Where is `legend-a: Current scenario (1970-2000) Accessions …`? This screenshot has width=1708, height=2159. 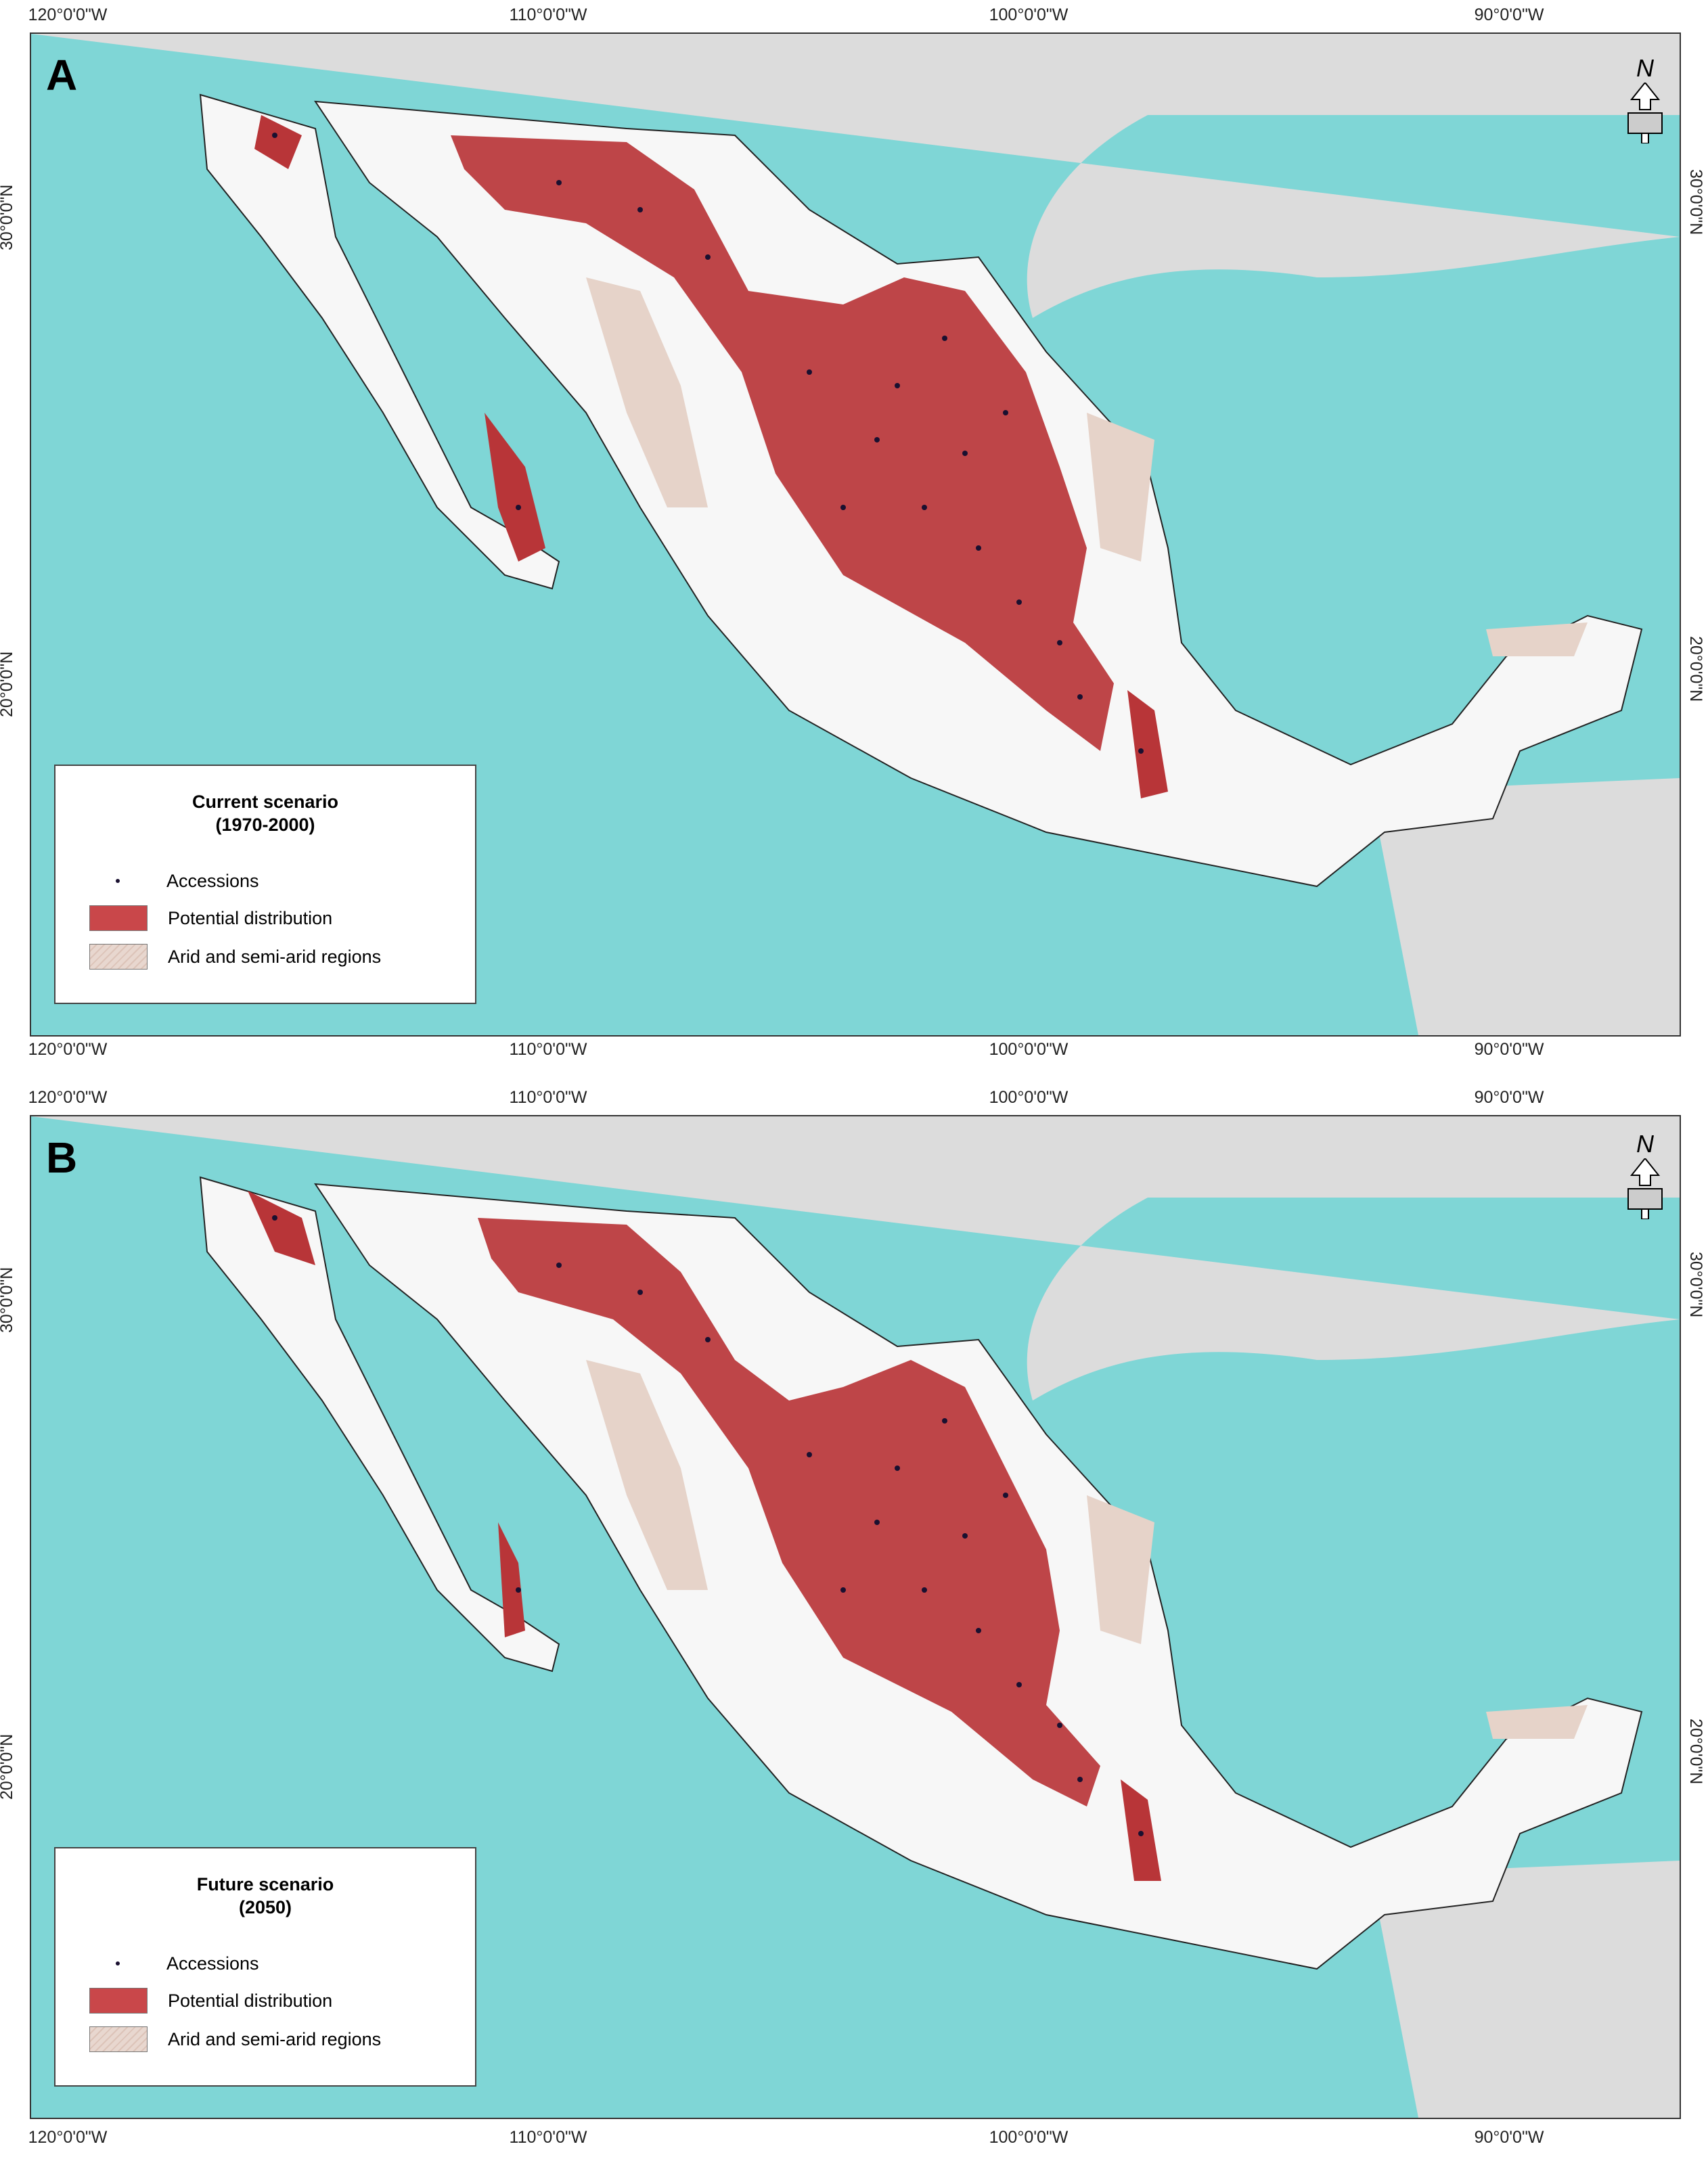
legend-a: Current scenario (1970-2000) Accessions … is located at coordinates (265, 885).